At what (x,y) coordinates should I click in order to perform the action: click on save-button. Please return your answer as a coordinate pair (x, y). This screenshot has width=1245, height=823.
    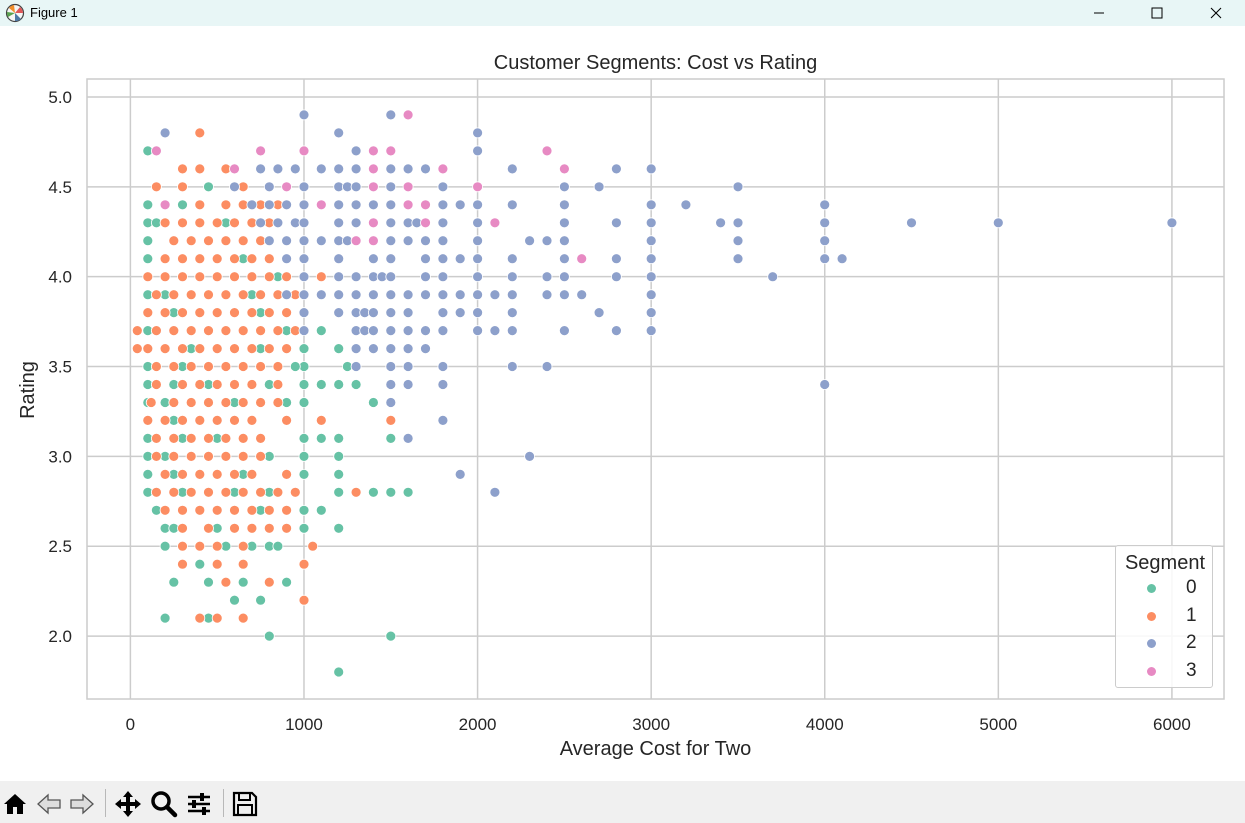
    Looking at the image, I should click on (245, 804).